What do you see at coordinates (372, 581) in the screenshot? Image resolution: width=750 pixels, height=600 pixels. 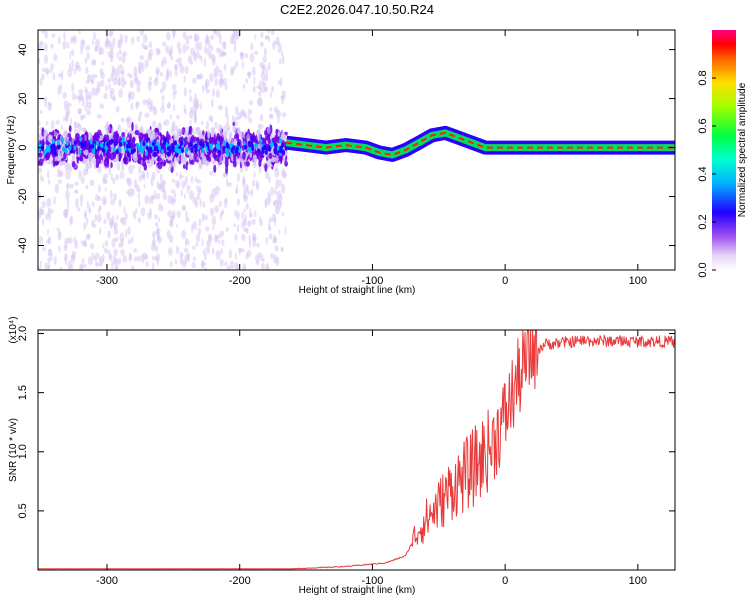 I see `x-tick-label: -100` at bounding box center [372, 581].